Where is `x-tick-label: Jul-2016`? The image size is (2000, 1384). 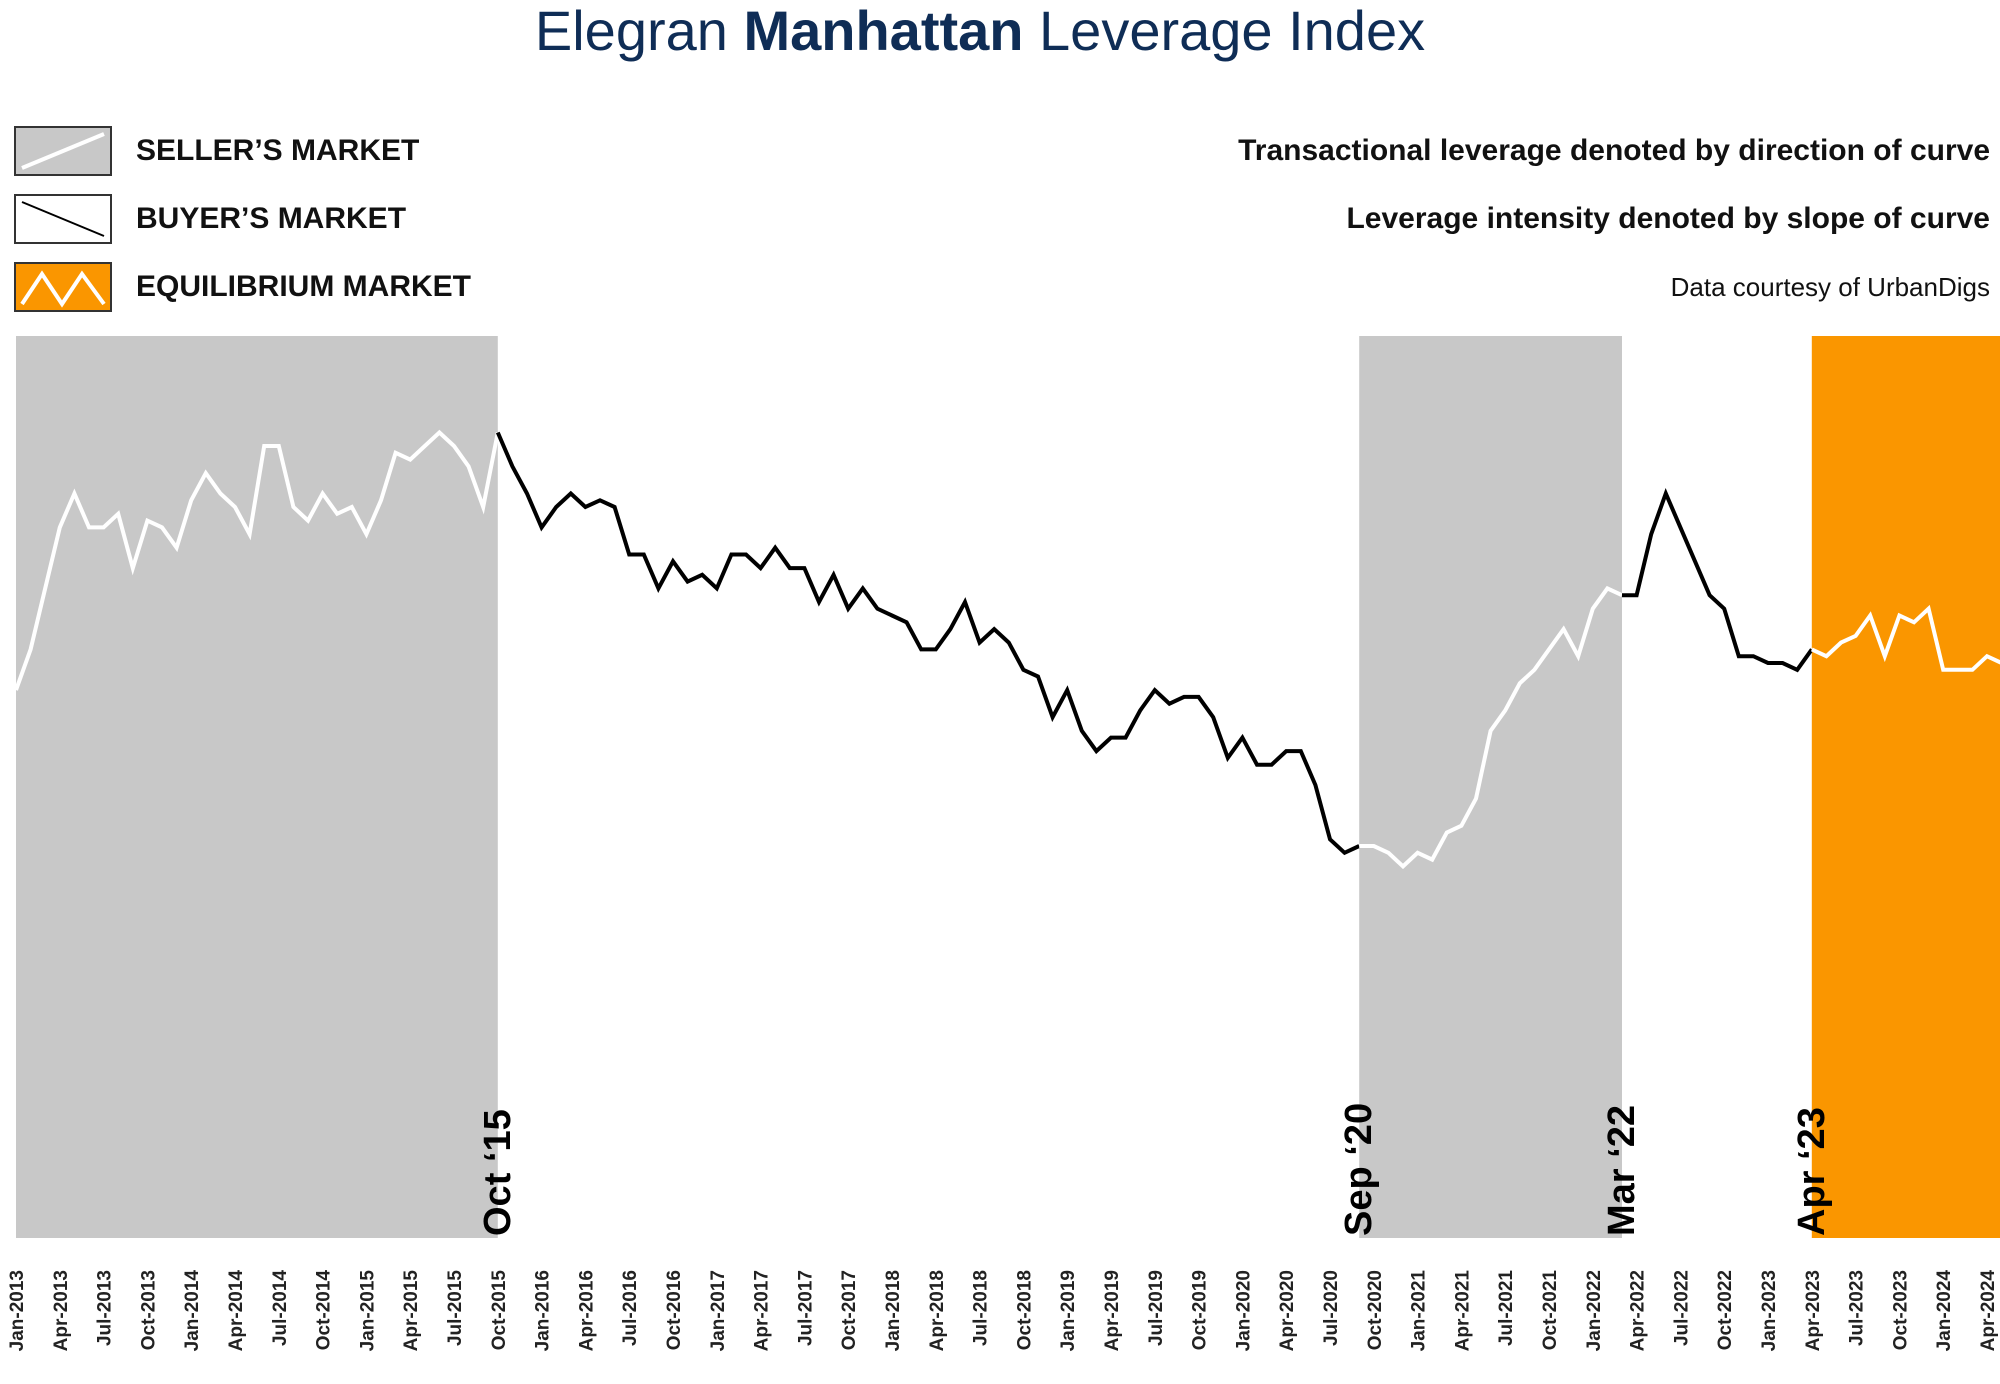
x-tick-label: Jul-2016 is located at coordinates (630, 1308).